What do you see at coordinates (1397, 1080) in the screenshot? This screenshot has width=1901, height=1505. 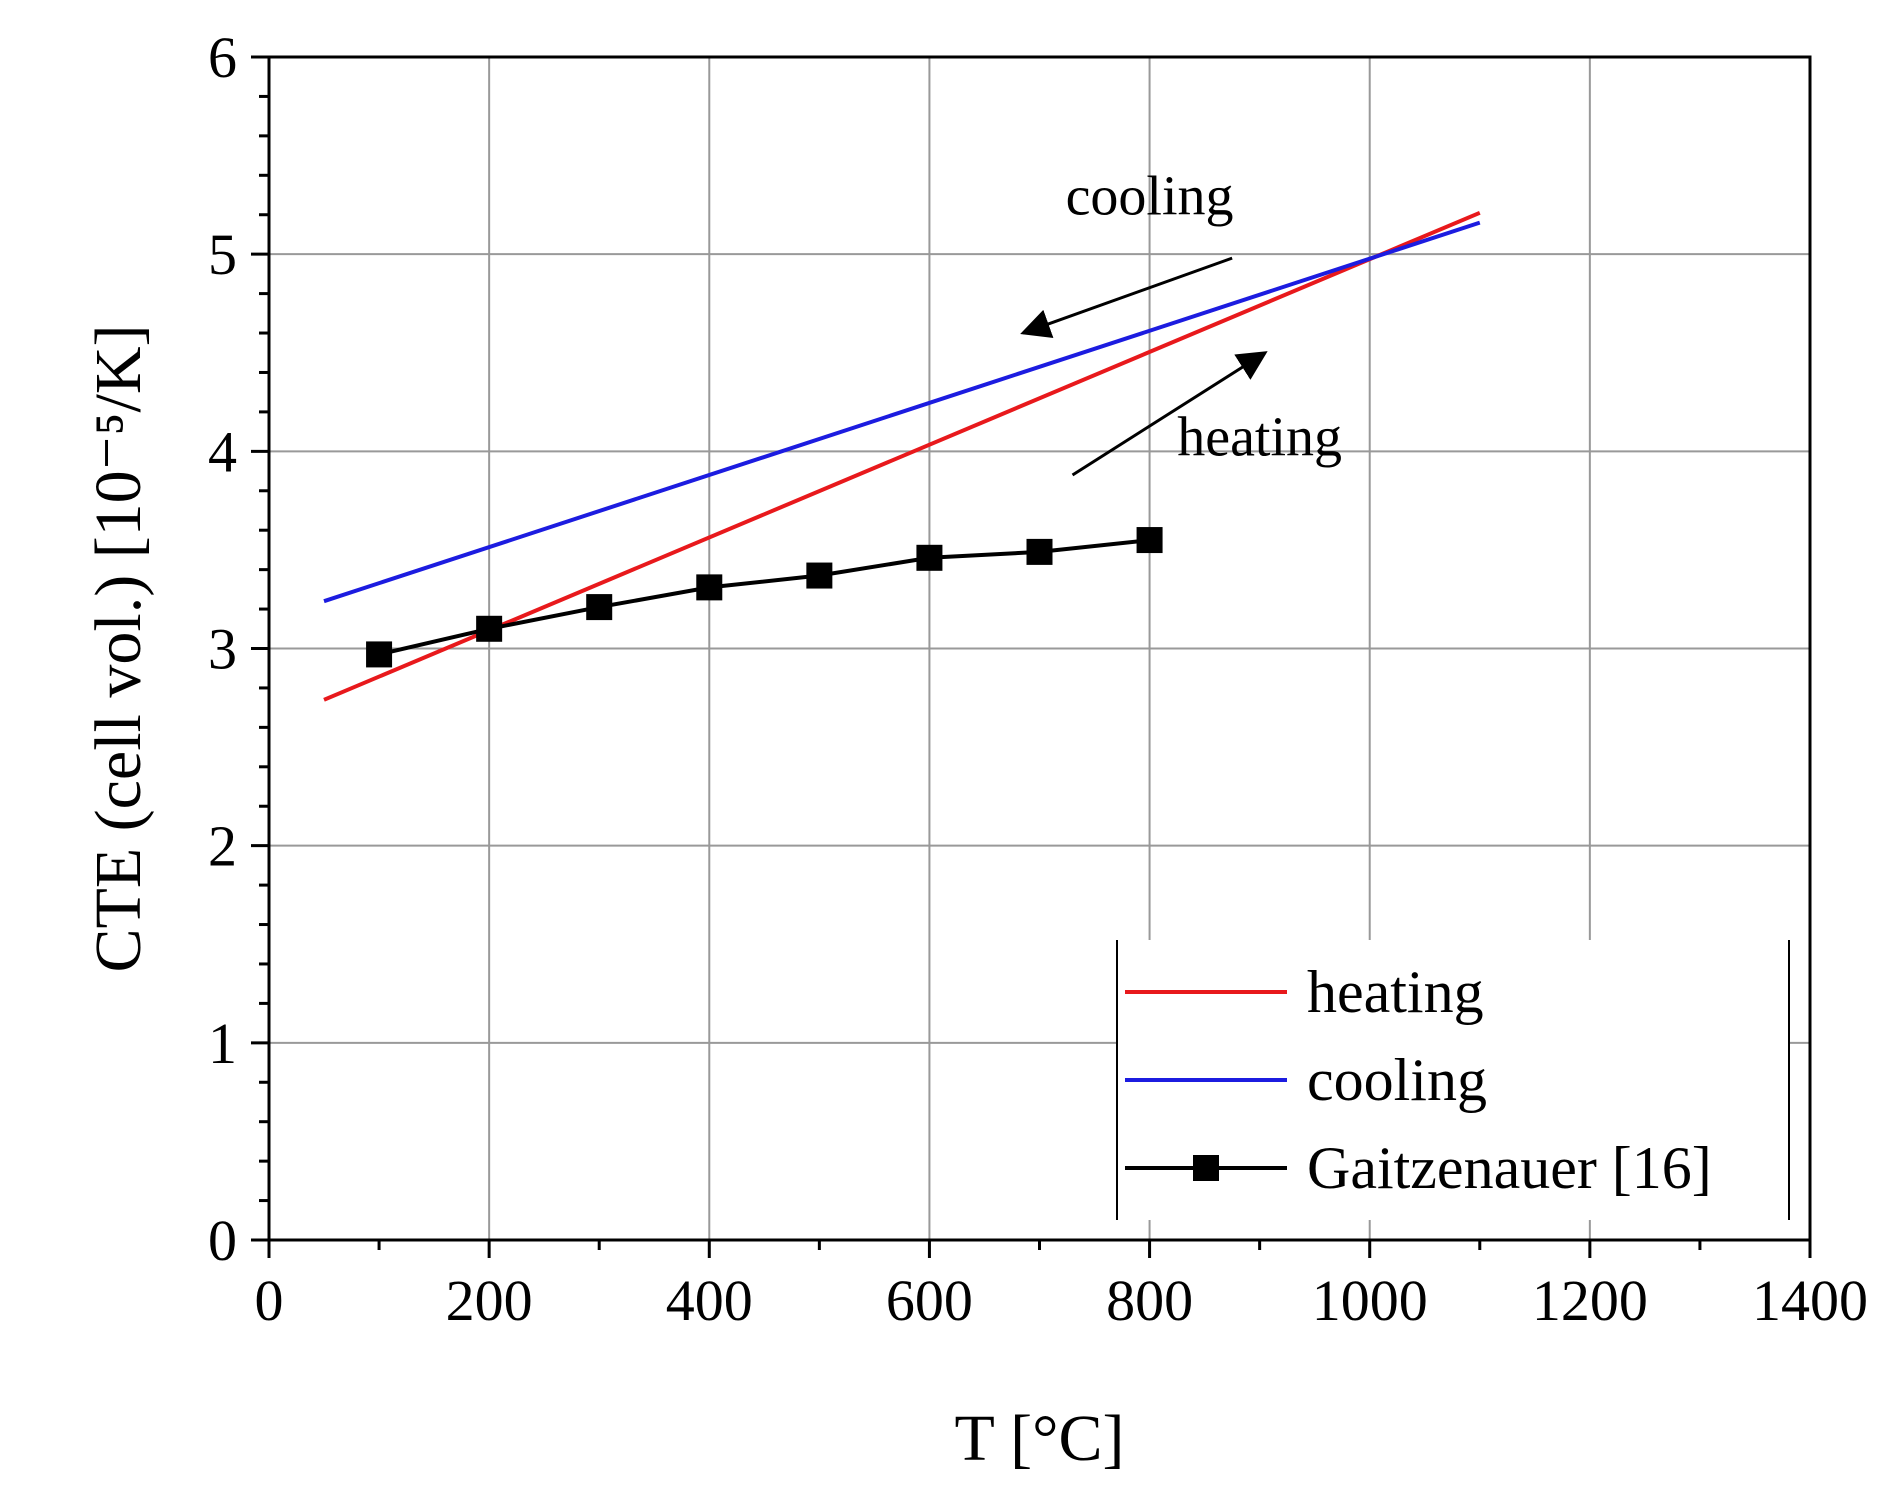 I see `legend-label-cooling: cooling` at bounding box center [1397, 1080].